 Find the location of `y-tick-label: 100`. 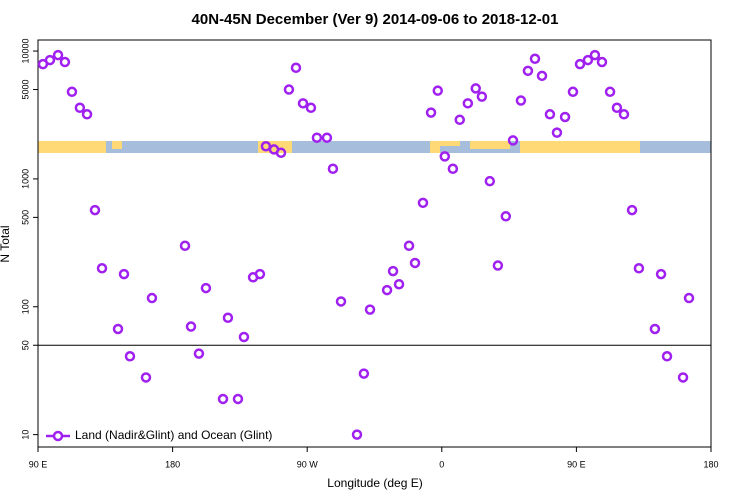

y-tick-label: 100 is located at coordinates (25, 306).